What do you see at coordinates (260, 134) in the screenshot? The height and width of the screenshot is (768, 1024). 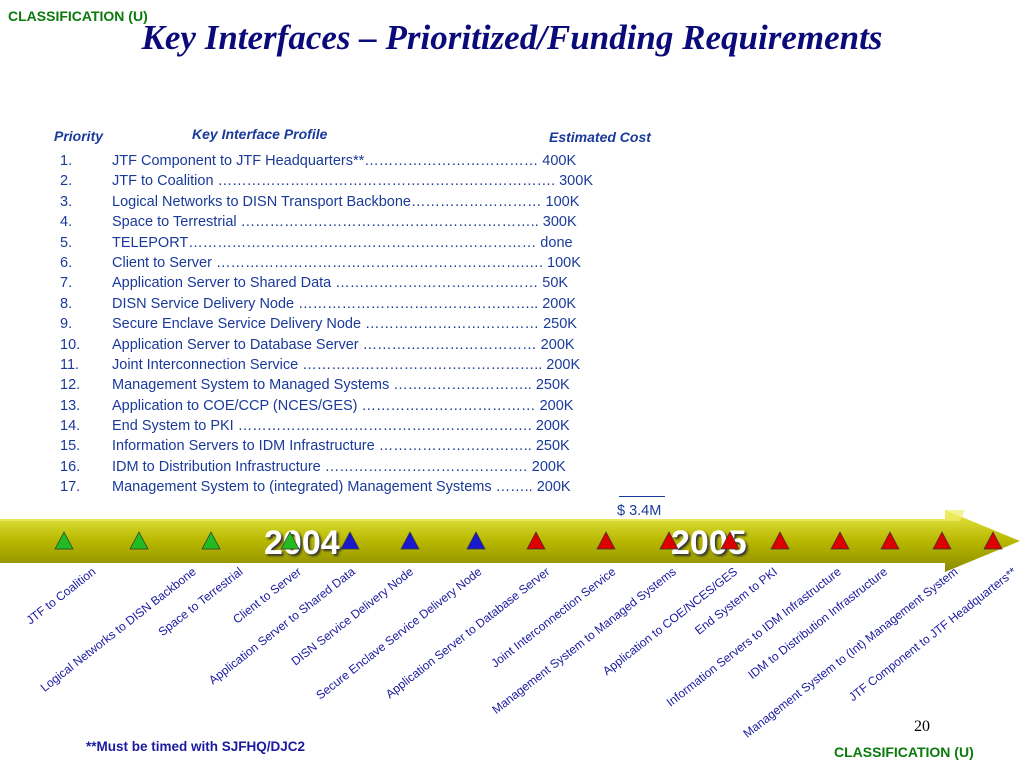 I see `profile-header: Key Interface Profile` at bounding box center [260, 134].